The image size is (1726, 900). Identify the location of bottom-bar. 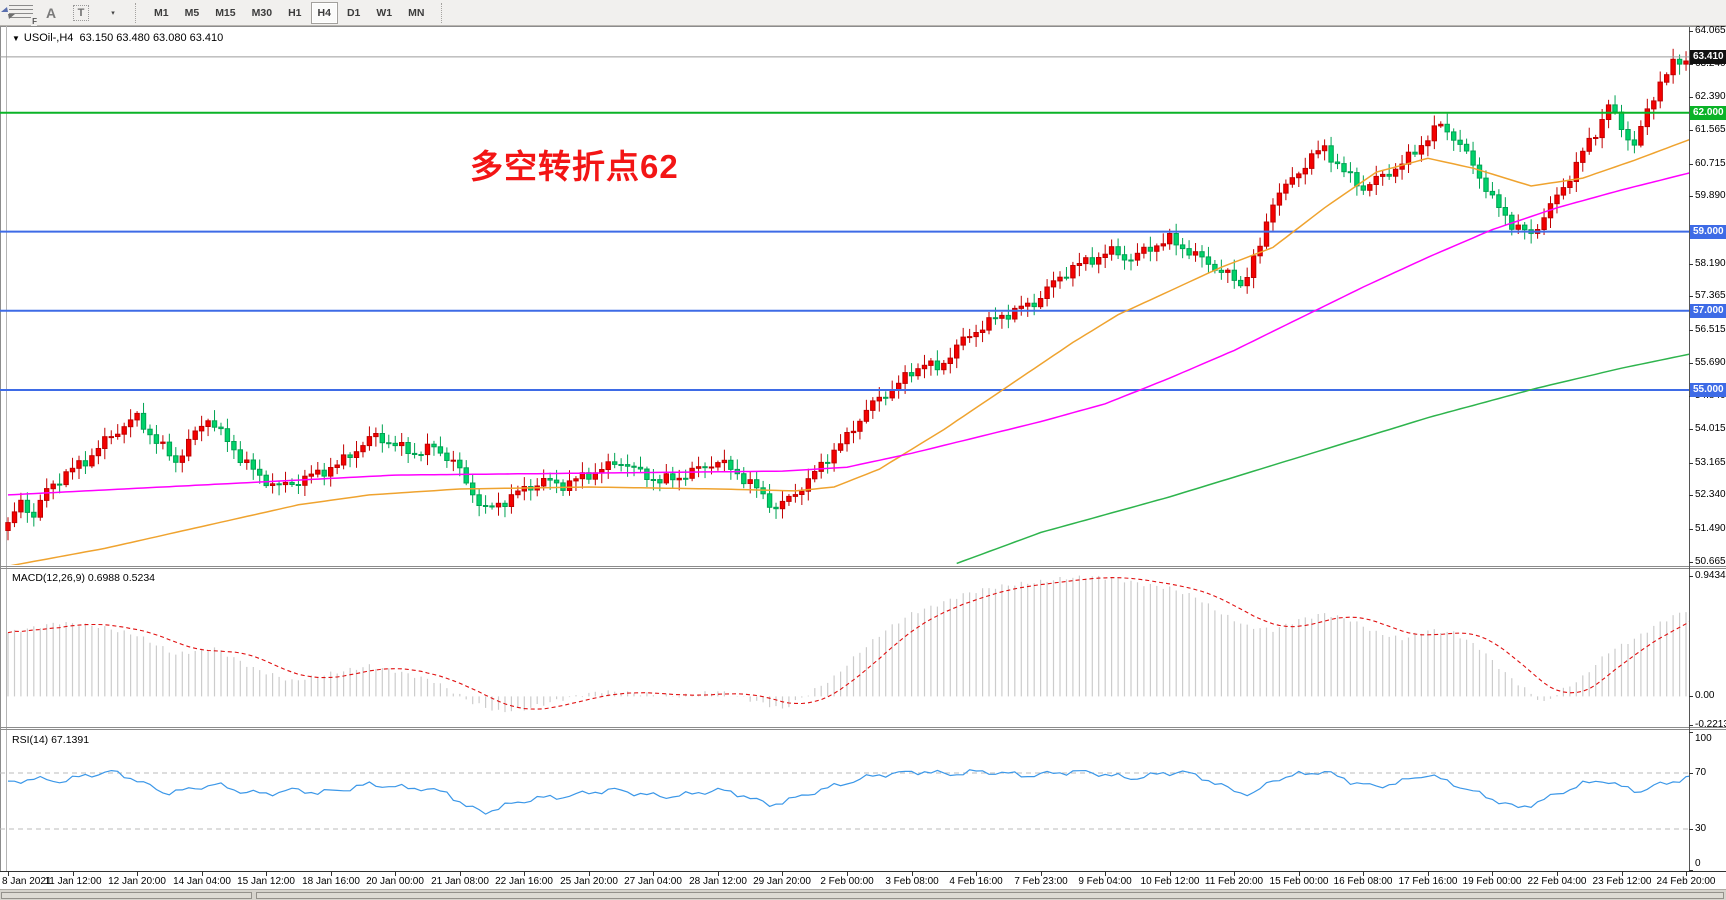
(863, 894).